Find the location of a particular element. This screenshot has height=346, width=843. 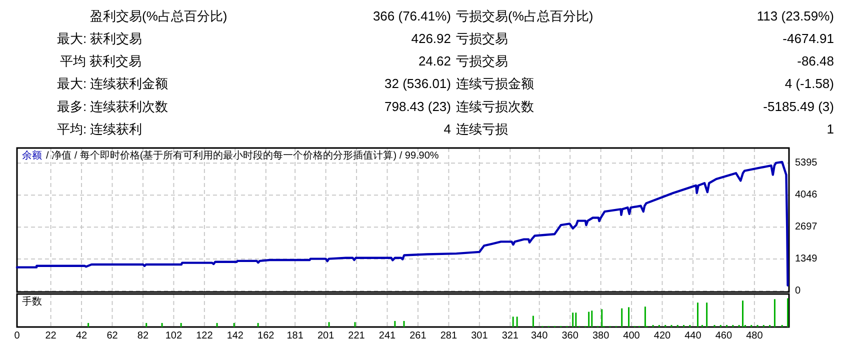

x-tick-label: 62 is located at coordinates (112, 336).